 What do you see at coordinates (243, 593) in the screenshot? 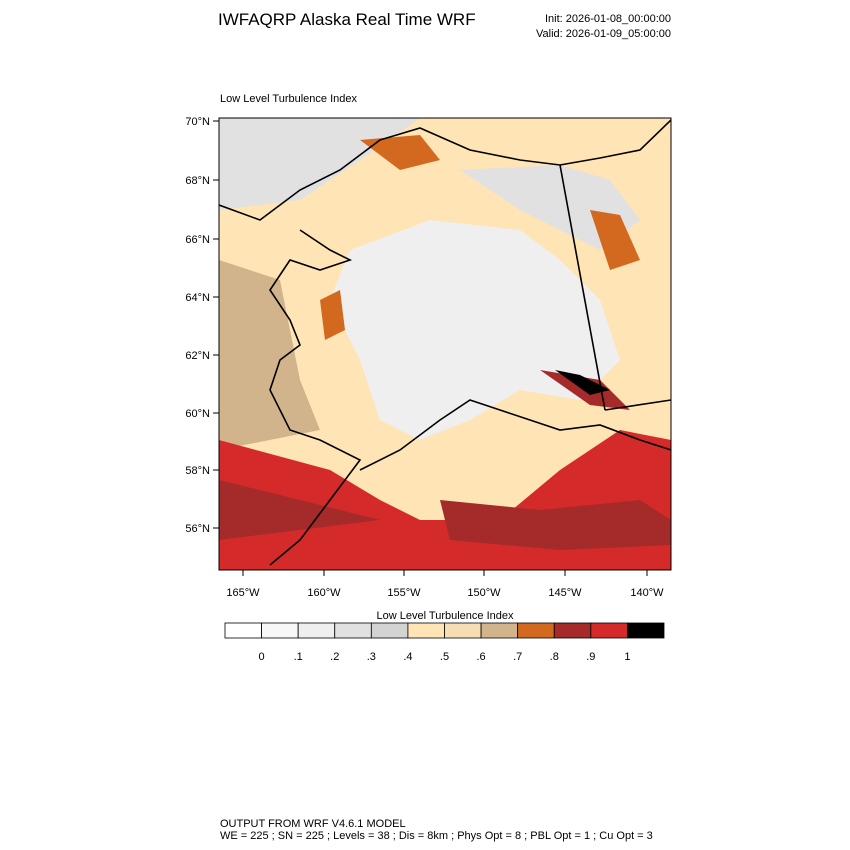
I see `lon-label: 165°W` at bounding box center [243, 593].